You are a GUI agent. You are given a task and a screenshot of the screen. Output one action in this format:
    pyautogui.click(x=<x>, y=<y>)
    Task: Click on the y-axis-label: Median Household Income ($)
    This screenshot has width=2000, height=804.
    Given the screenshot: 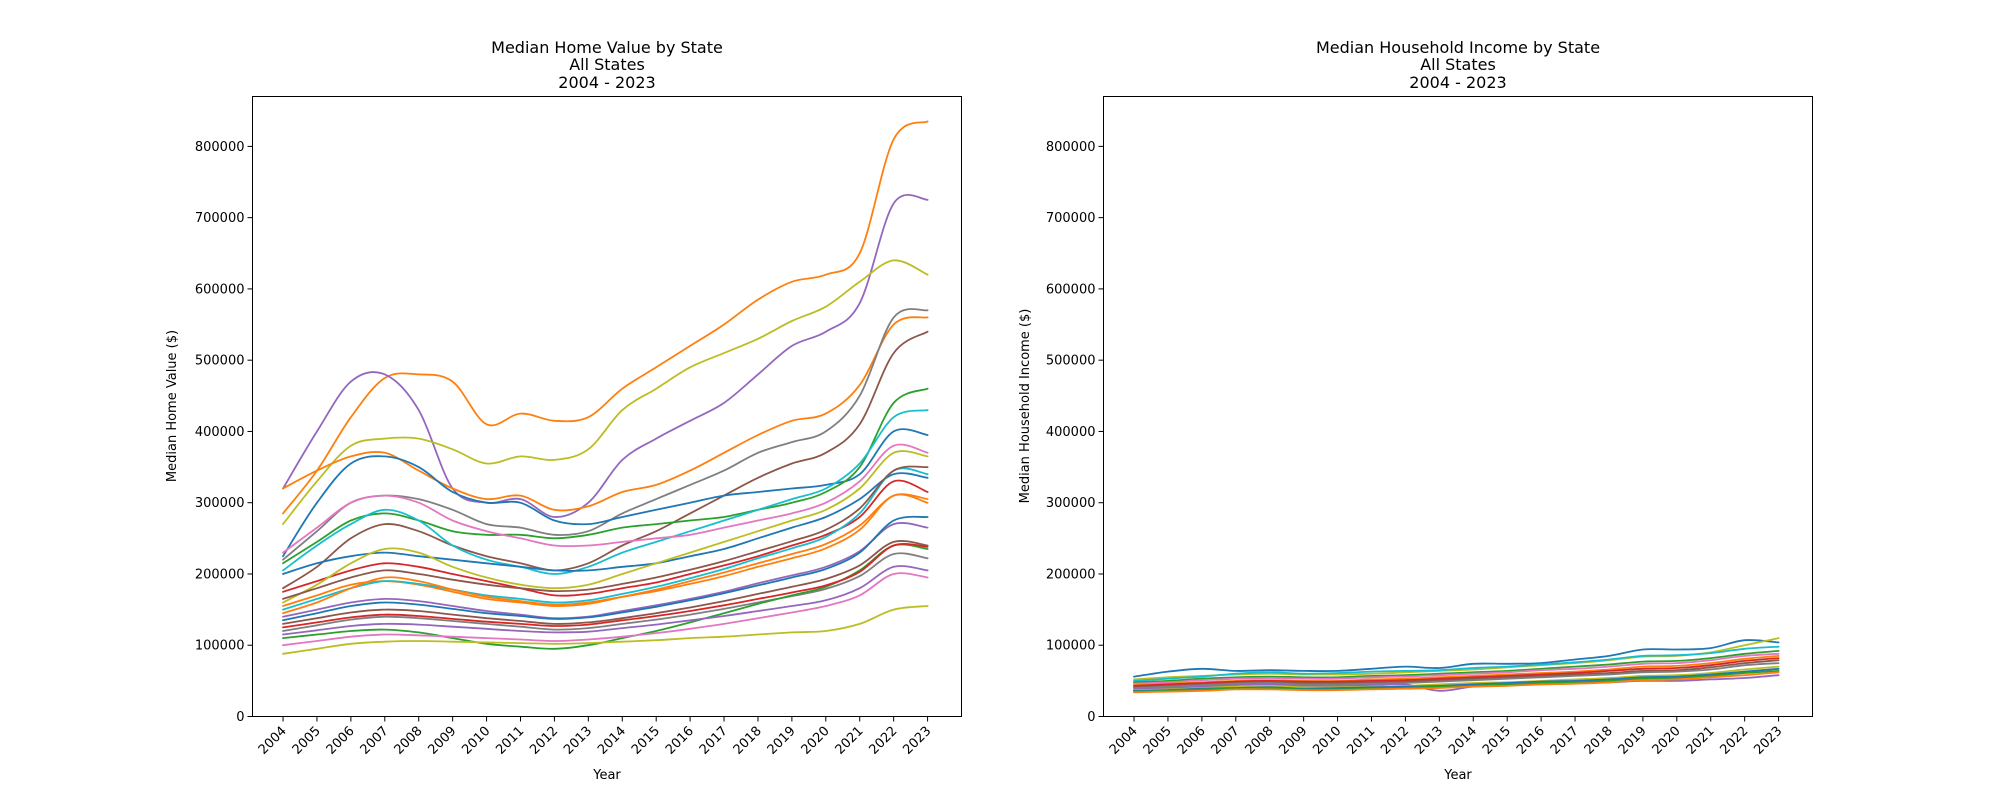 What is the action you would take?
    pyautogui.click(x=1025, y=406)
    